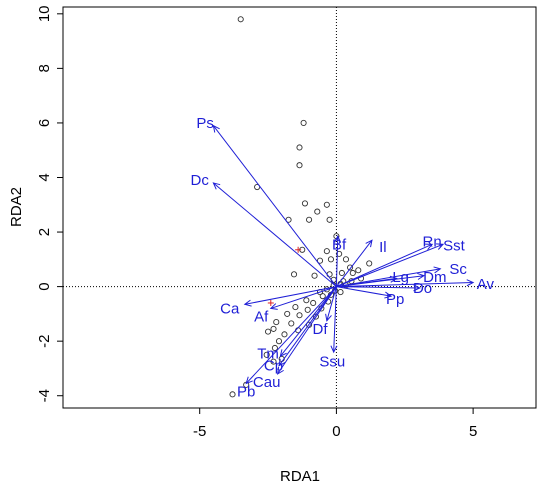 The image size is (550, 490). I want to click on y-tick-label: -2, so click(44, 340).